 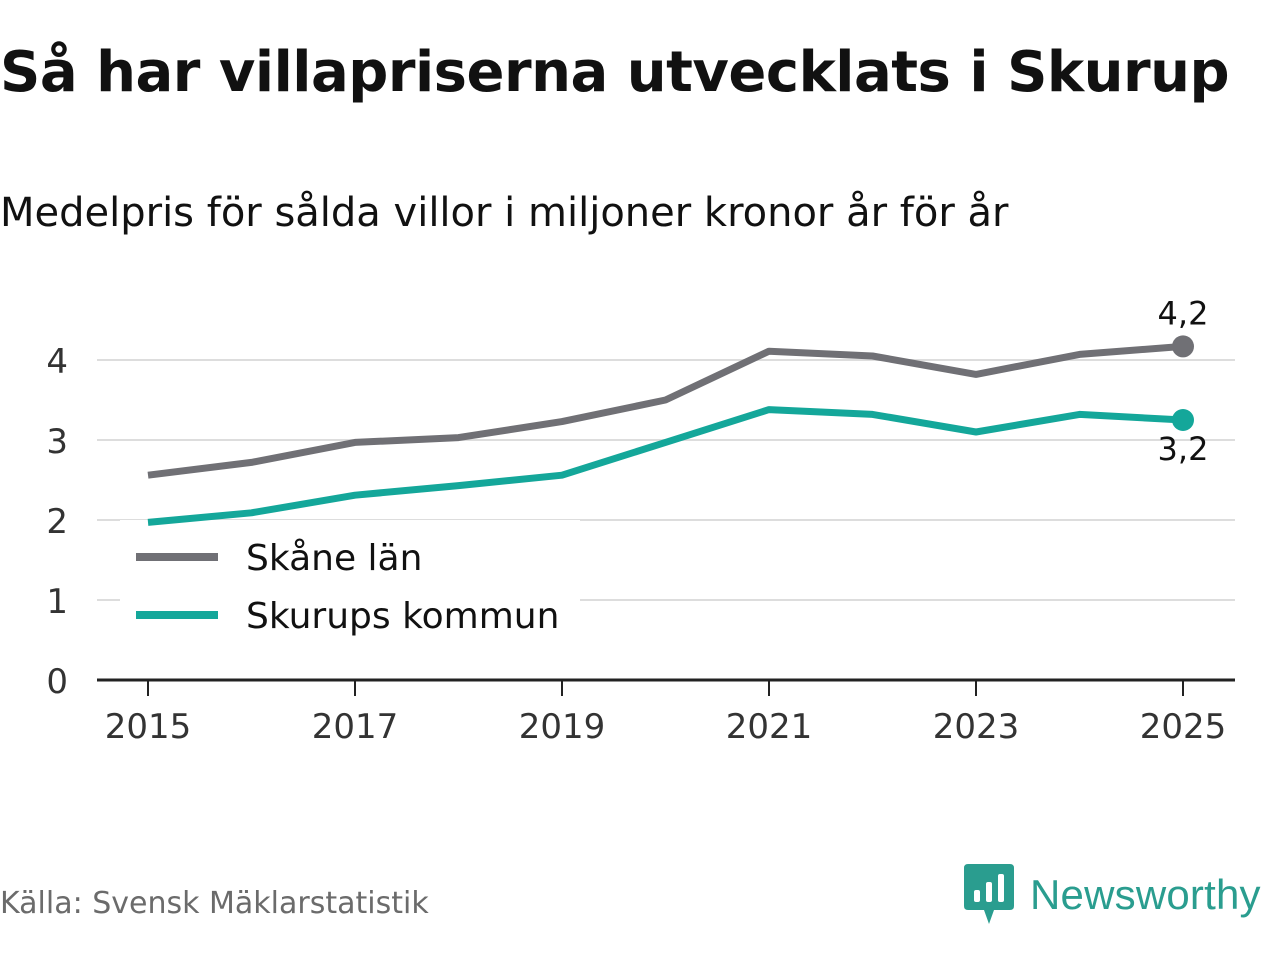 I want to click on x-tick-label: 2023, so click(x=976, y=727).